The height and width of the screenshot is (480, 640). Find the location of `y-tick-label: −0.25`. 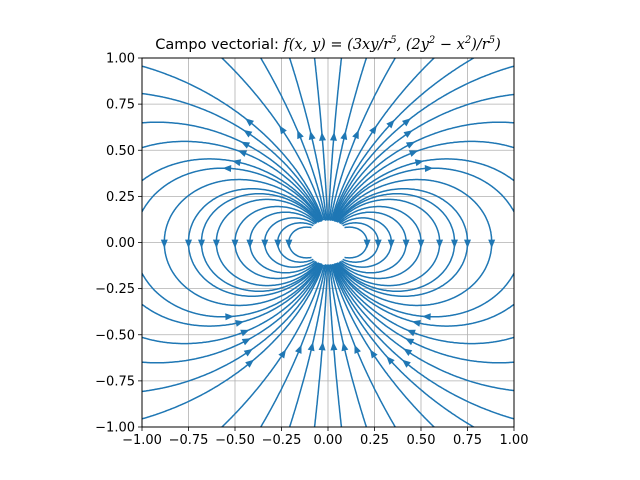

y-tick-label: −0.25 is located at coordinates (115, 289).